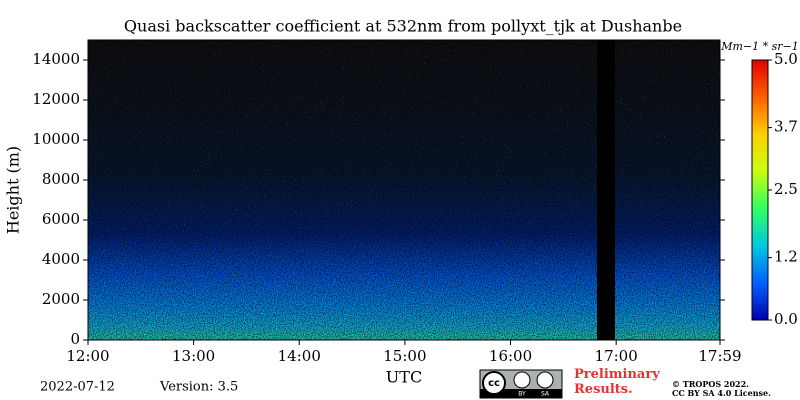  I want to click on y-tick-label: 4000, so click(61, 259).